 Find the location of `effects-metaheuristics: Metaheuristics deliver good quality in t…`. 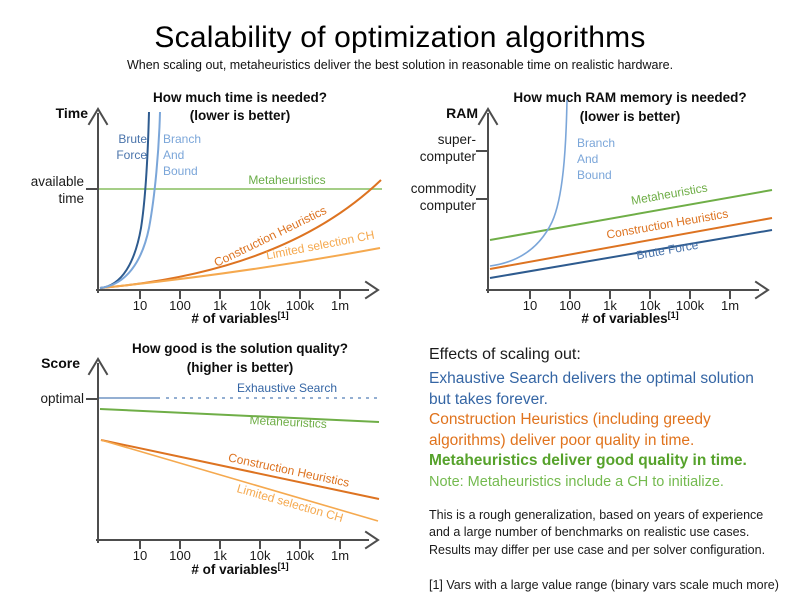

effects-metaheuristics: Metaheuristics deliver good quality in t… is located at coordinates (588, 460).